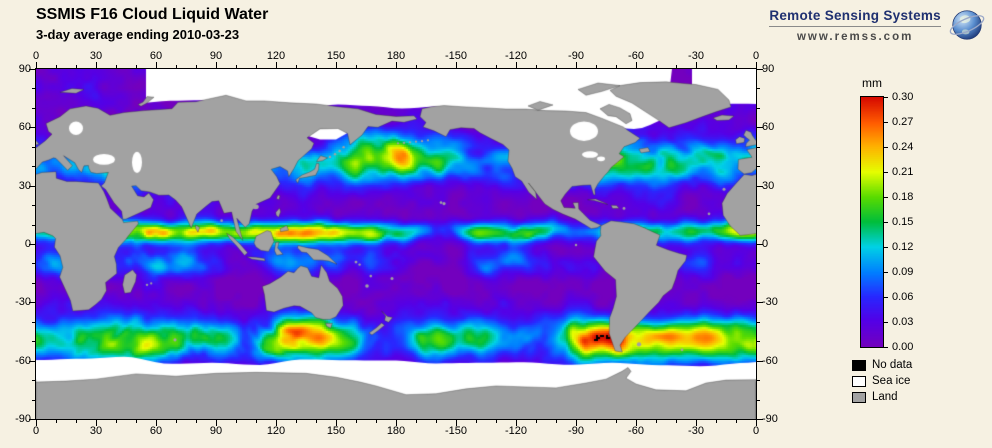 The image size is (992, 448). What do you see at coordinates (152, 14) in the screenshot?
I see `page-title: SSMIS F16 Cloud Liquid Water` at bounding box center [152, 14].